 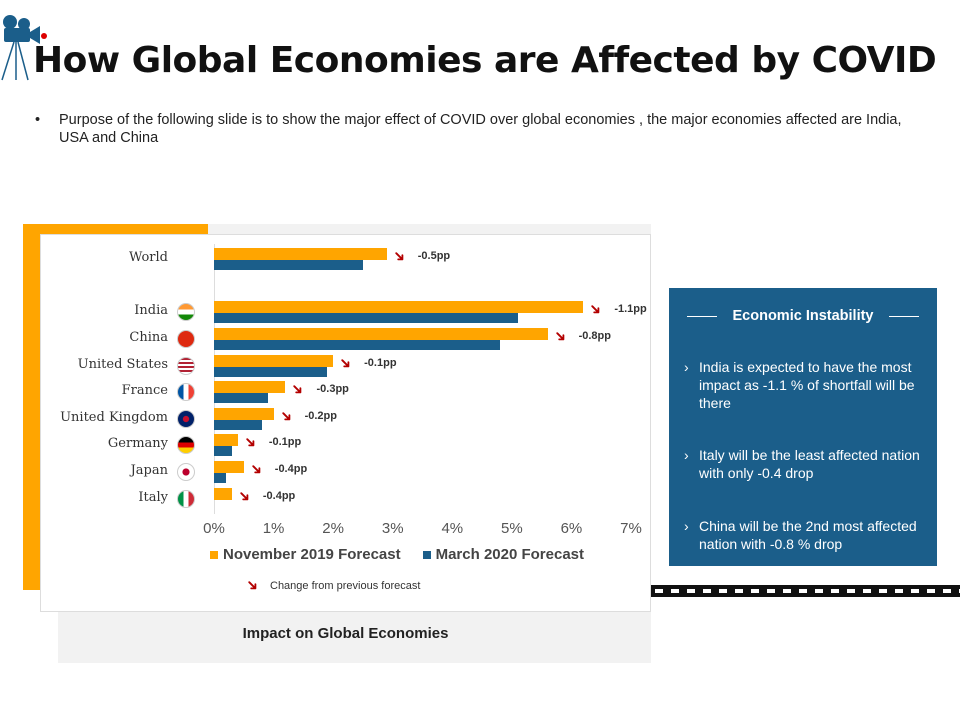 I want to click on flag-icon-united-states, so click(x=186, y=366).